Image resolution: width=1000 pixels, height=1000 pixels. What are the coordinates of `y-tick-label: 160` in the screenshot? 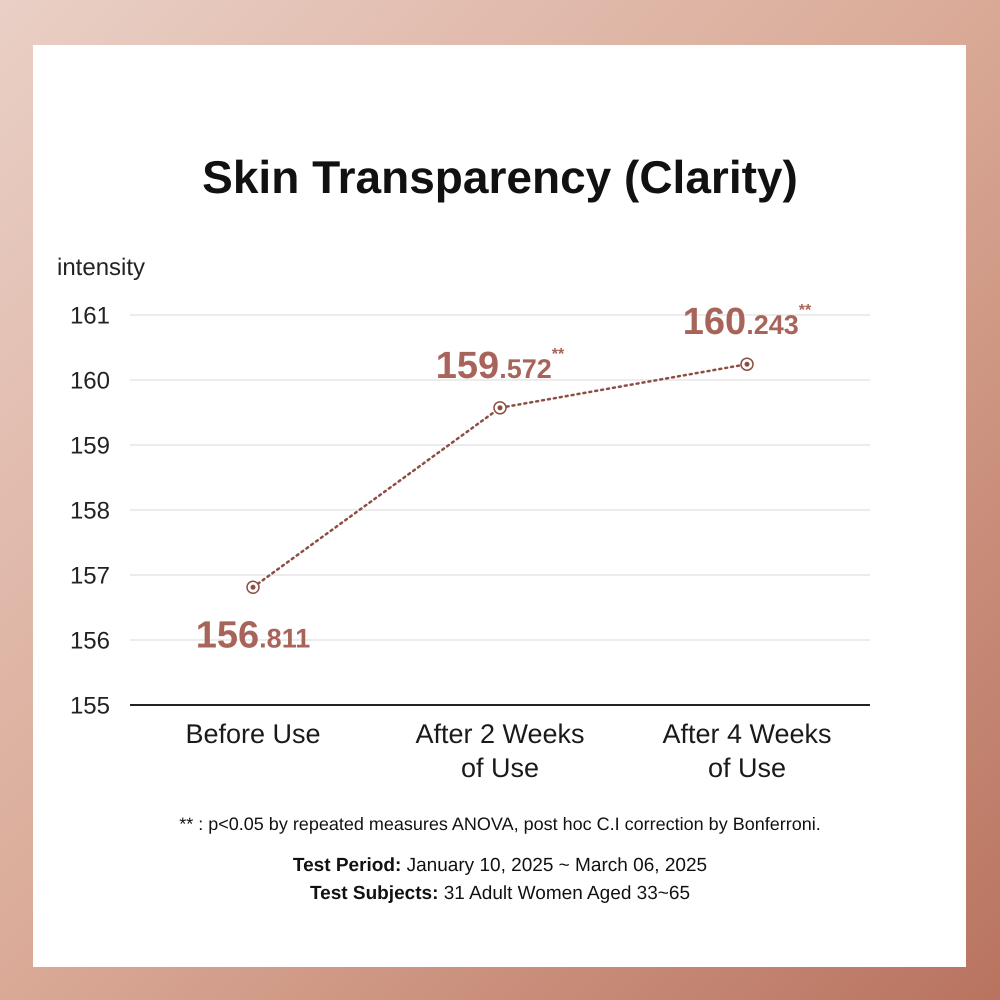 It's located at (90, 381).